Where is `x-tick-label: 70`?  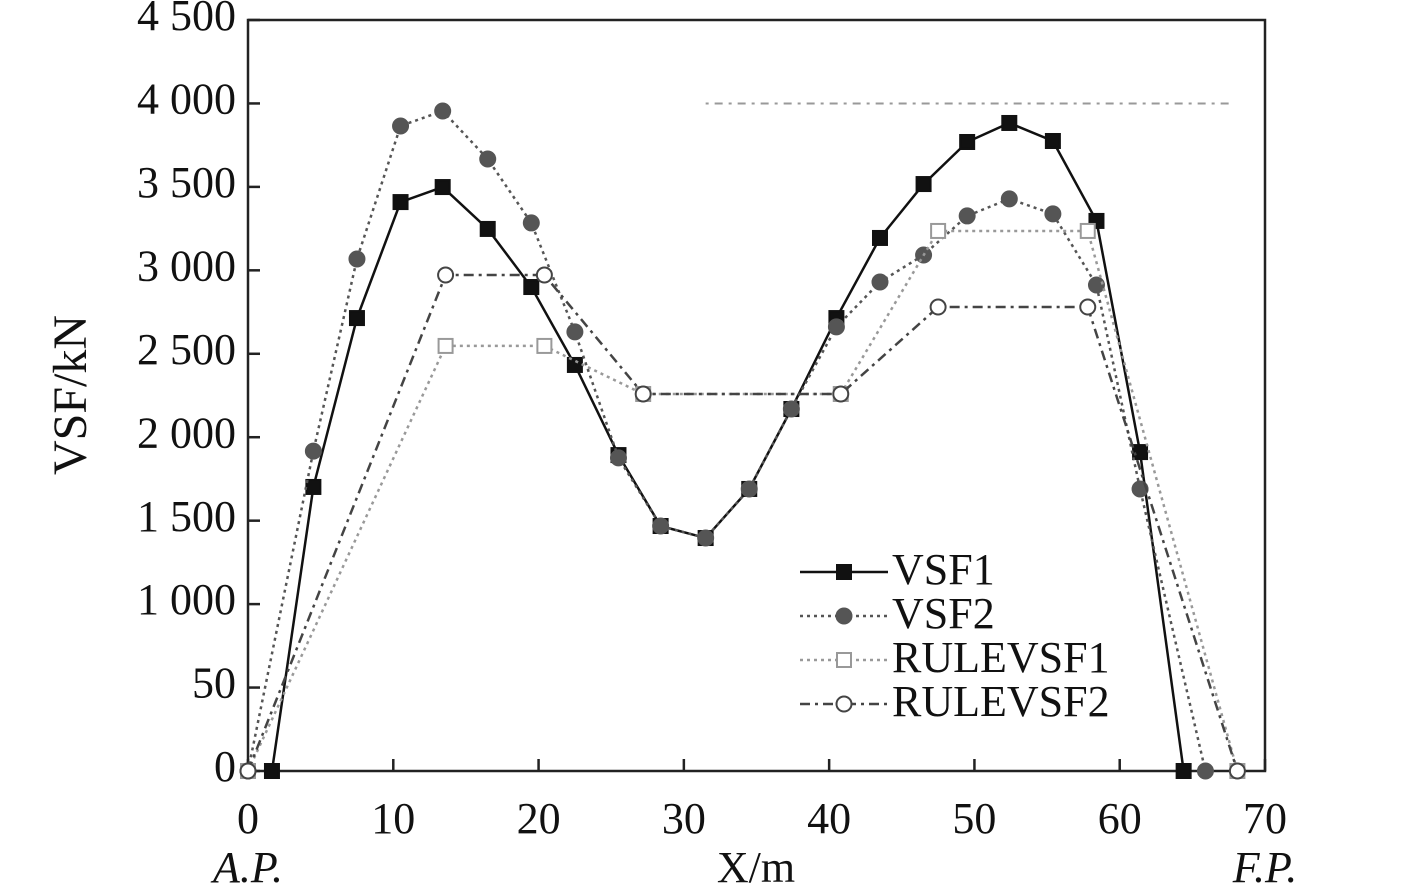
x-tick-label: 70 is located at coordinates (1265, 818).